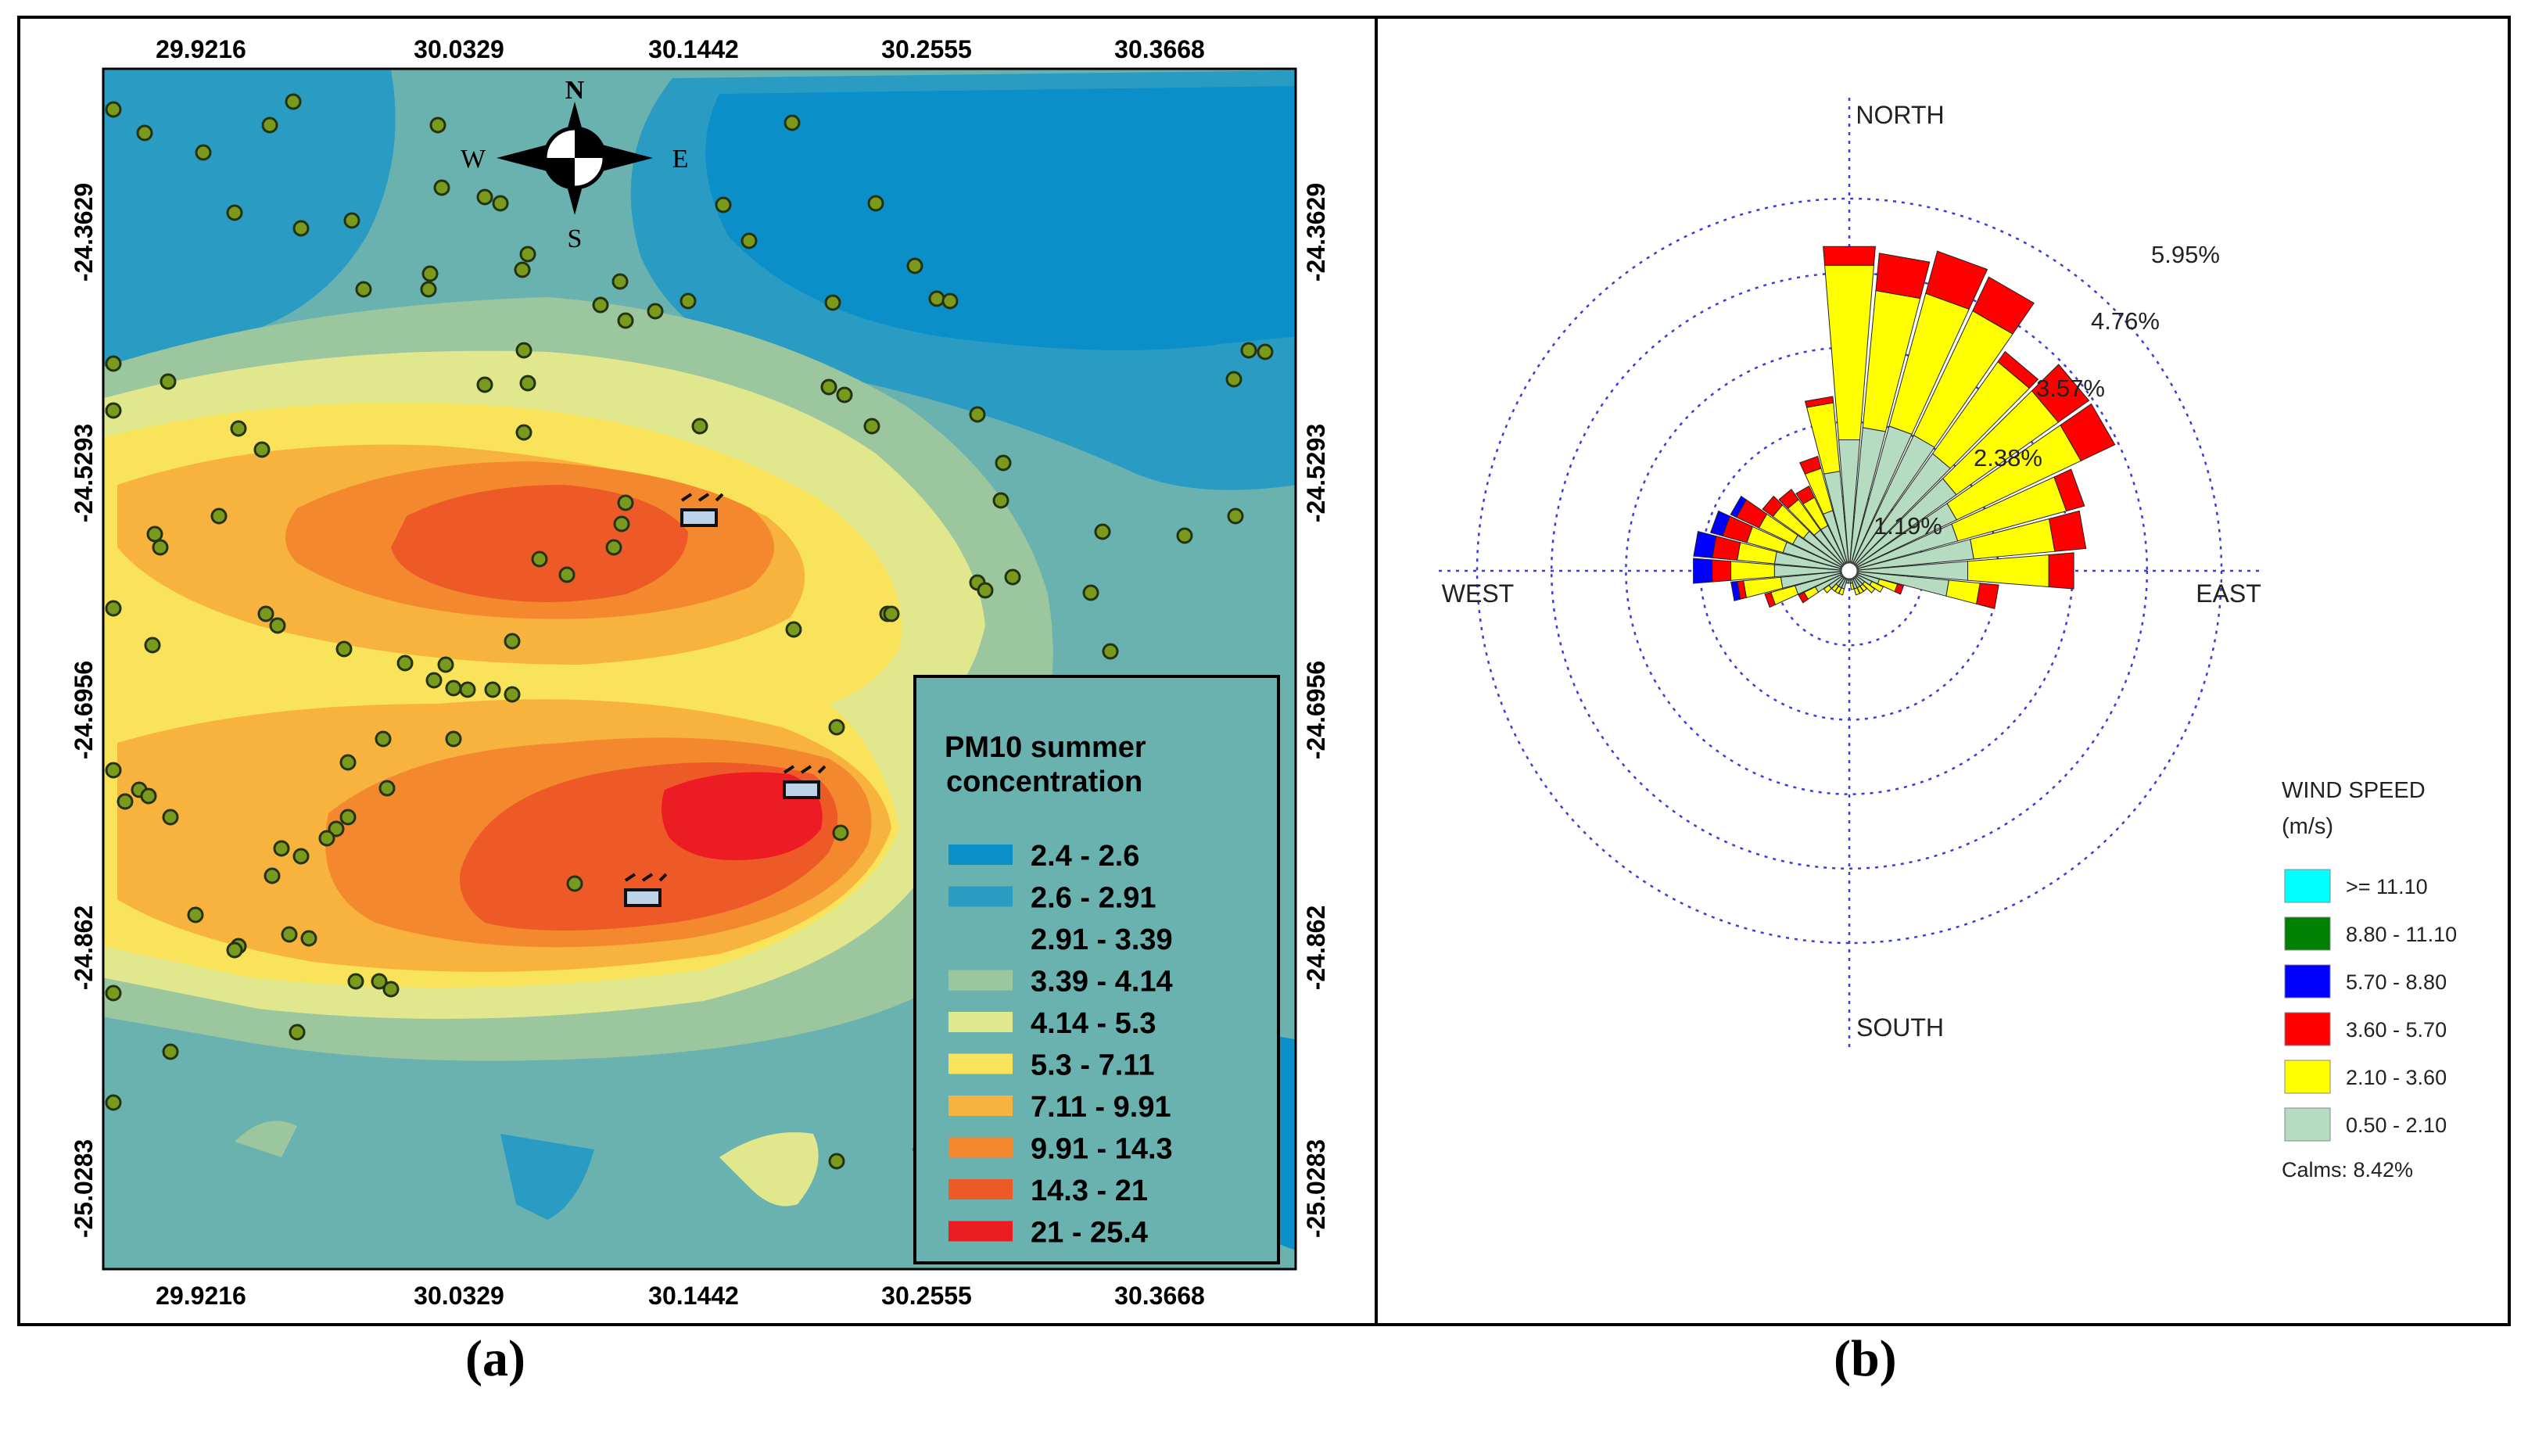 The height and width of the screenshot is (1456, 2528). Describe the element at coordinates (1316, 710) in the screenshot. I see `y-tick-right: -24.6956` at that location.